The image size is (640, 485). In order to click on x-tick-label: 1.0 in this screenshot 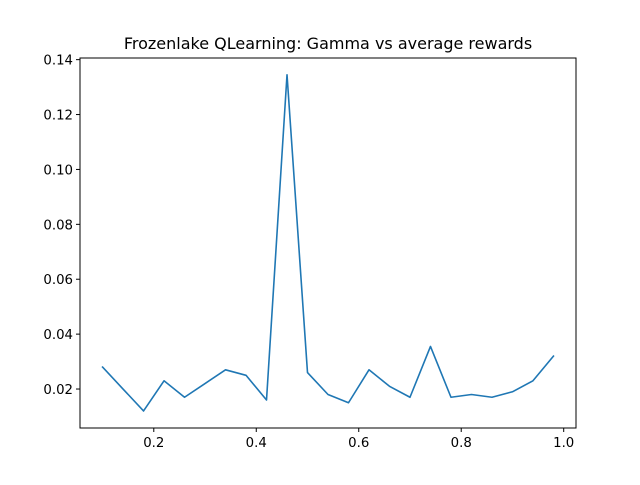, I will do `click(563, 443)`.